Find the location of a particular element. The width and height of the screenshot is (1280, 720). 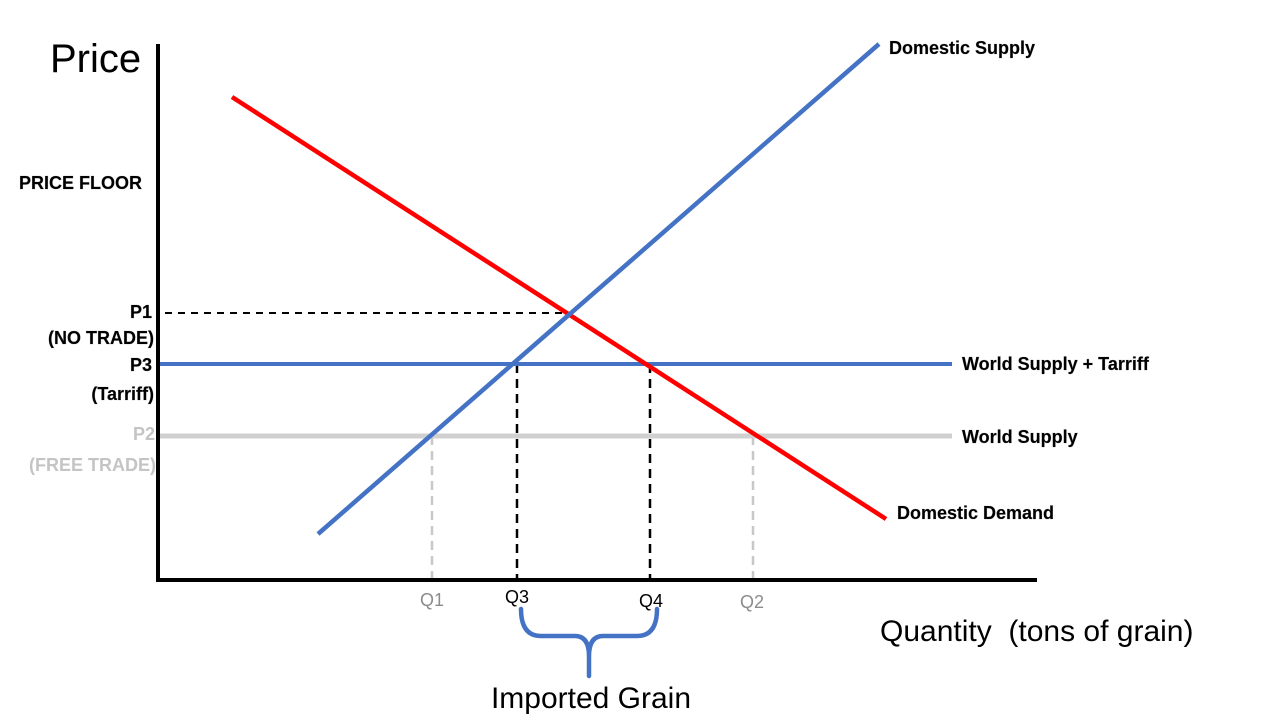

imported-grain-brace is located at coordinates (589, 642).